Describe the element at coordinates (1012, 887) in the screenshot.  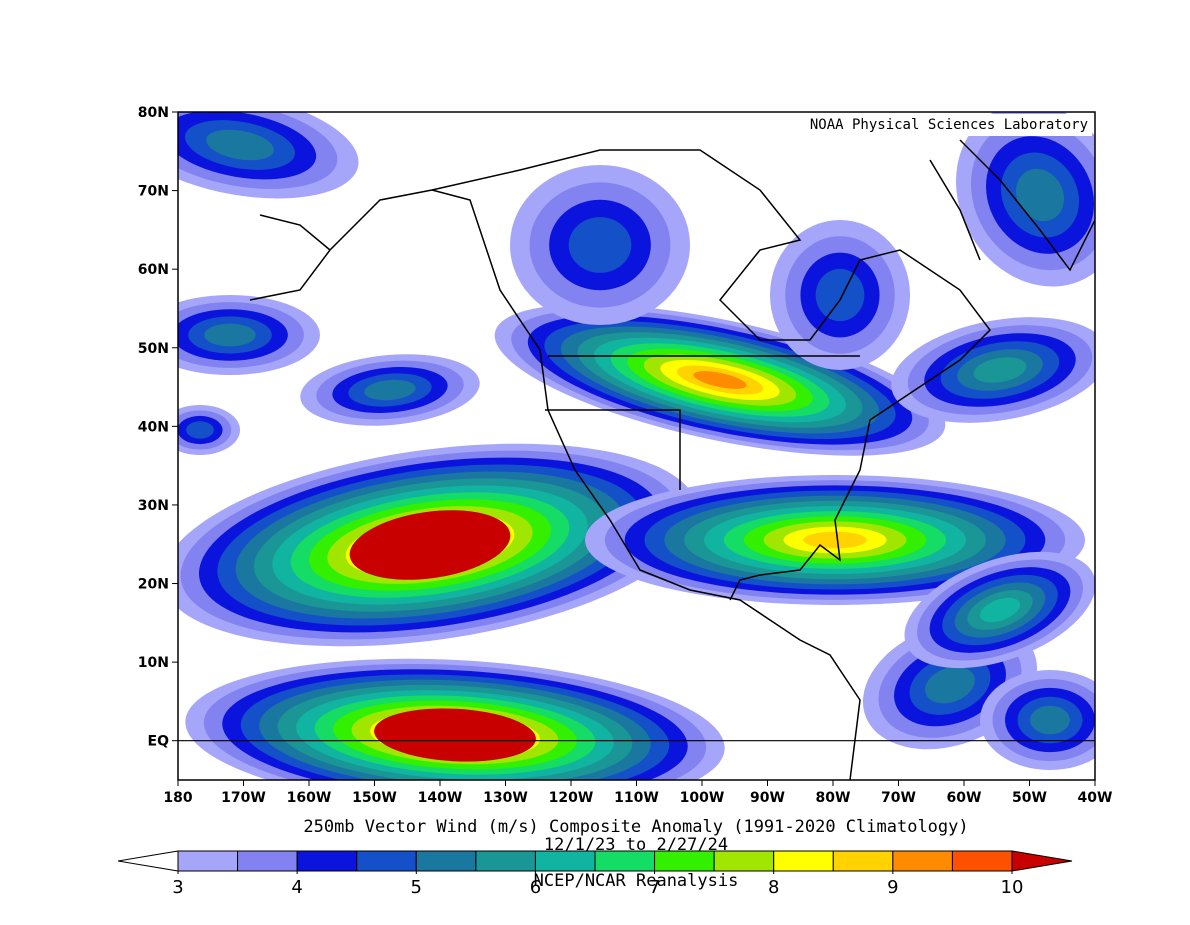
I see `colorbar-label: 10` at that location.